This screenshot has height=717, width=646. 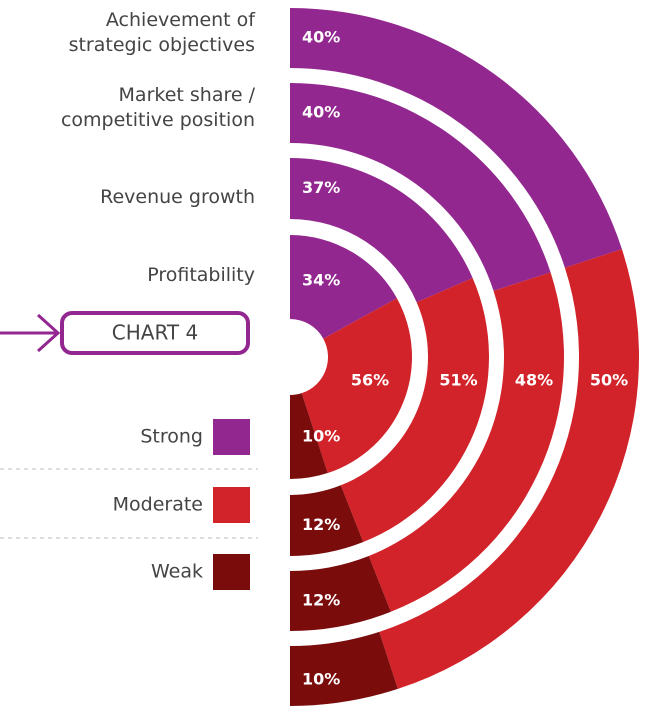 I want to click on value-label: 48%, so click(x=534, y=380).